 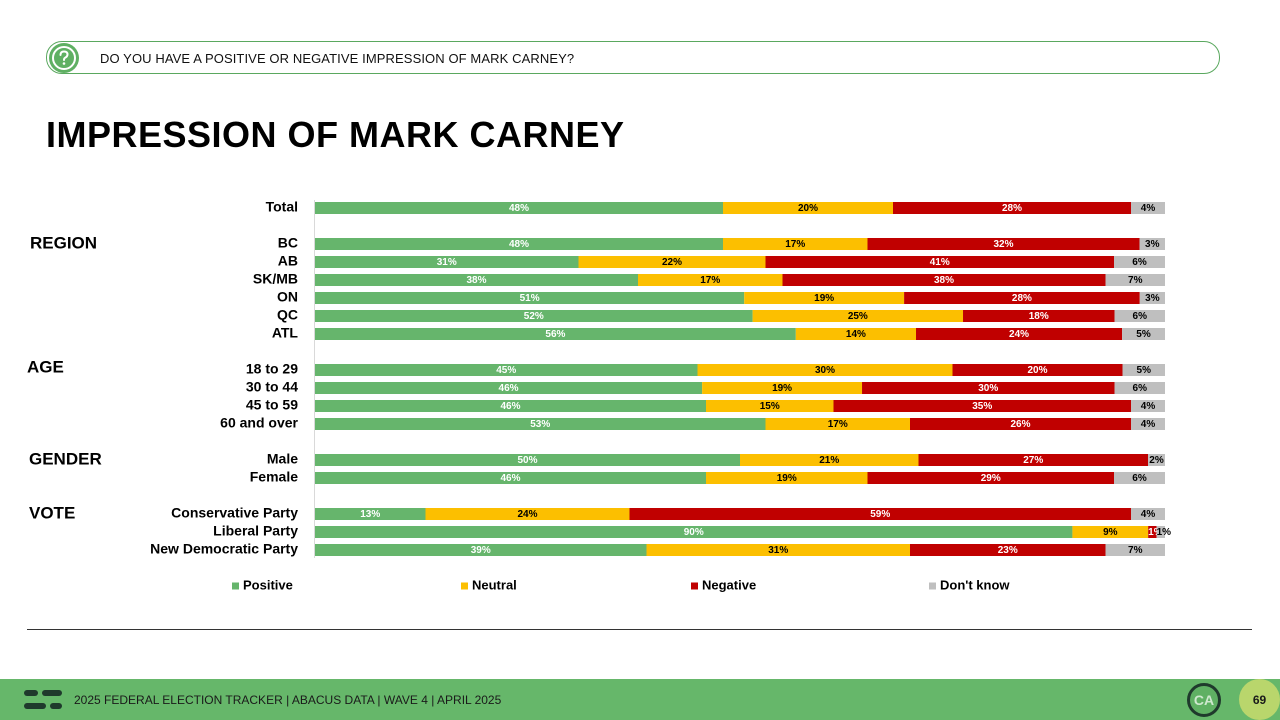 I want to click on bar-label-on-negative: 28%, so click(x=1022, y=298).